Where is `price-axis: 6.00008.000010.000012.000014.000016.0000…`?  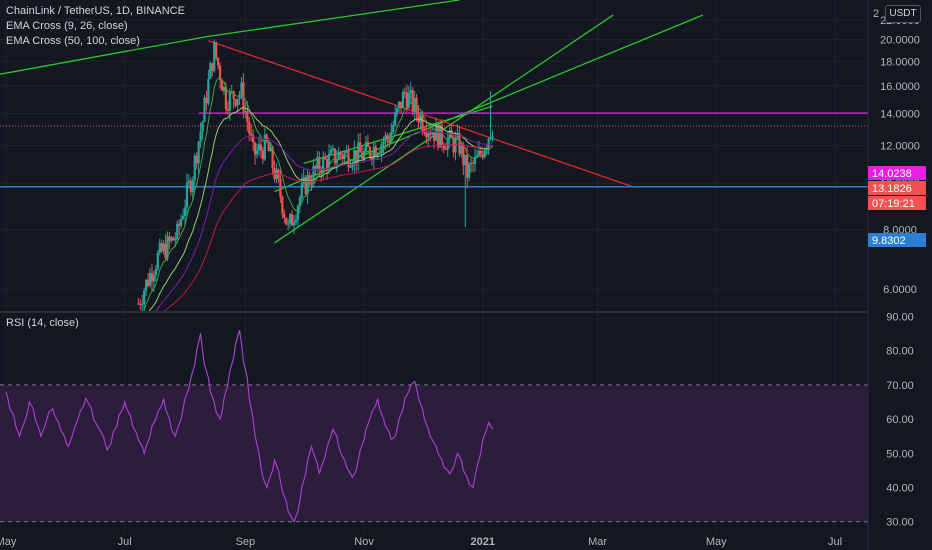
price-axis: 6.00008.000010.000012.000014.000016.0000… is located at coordinates (900, 155).